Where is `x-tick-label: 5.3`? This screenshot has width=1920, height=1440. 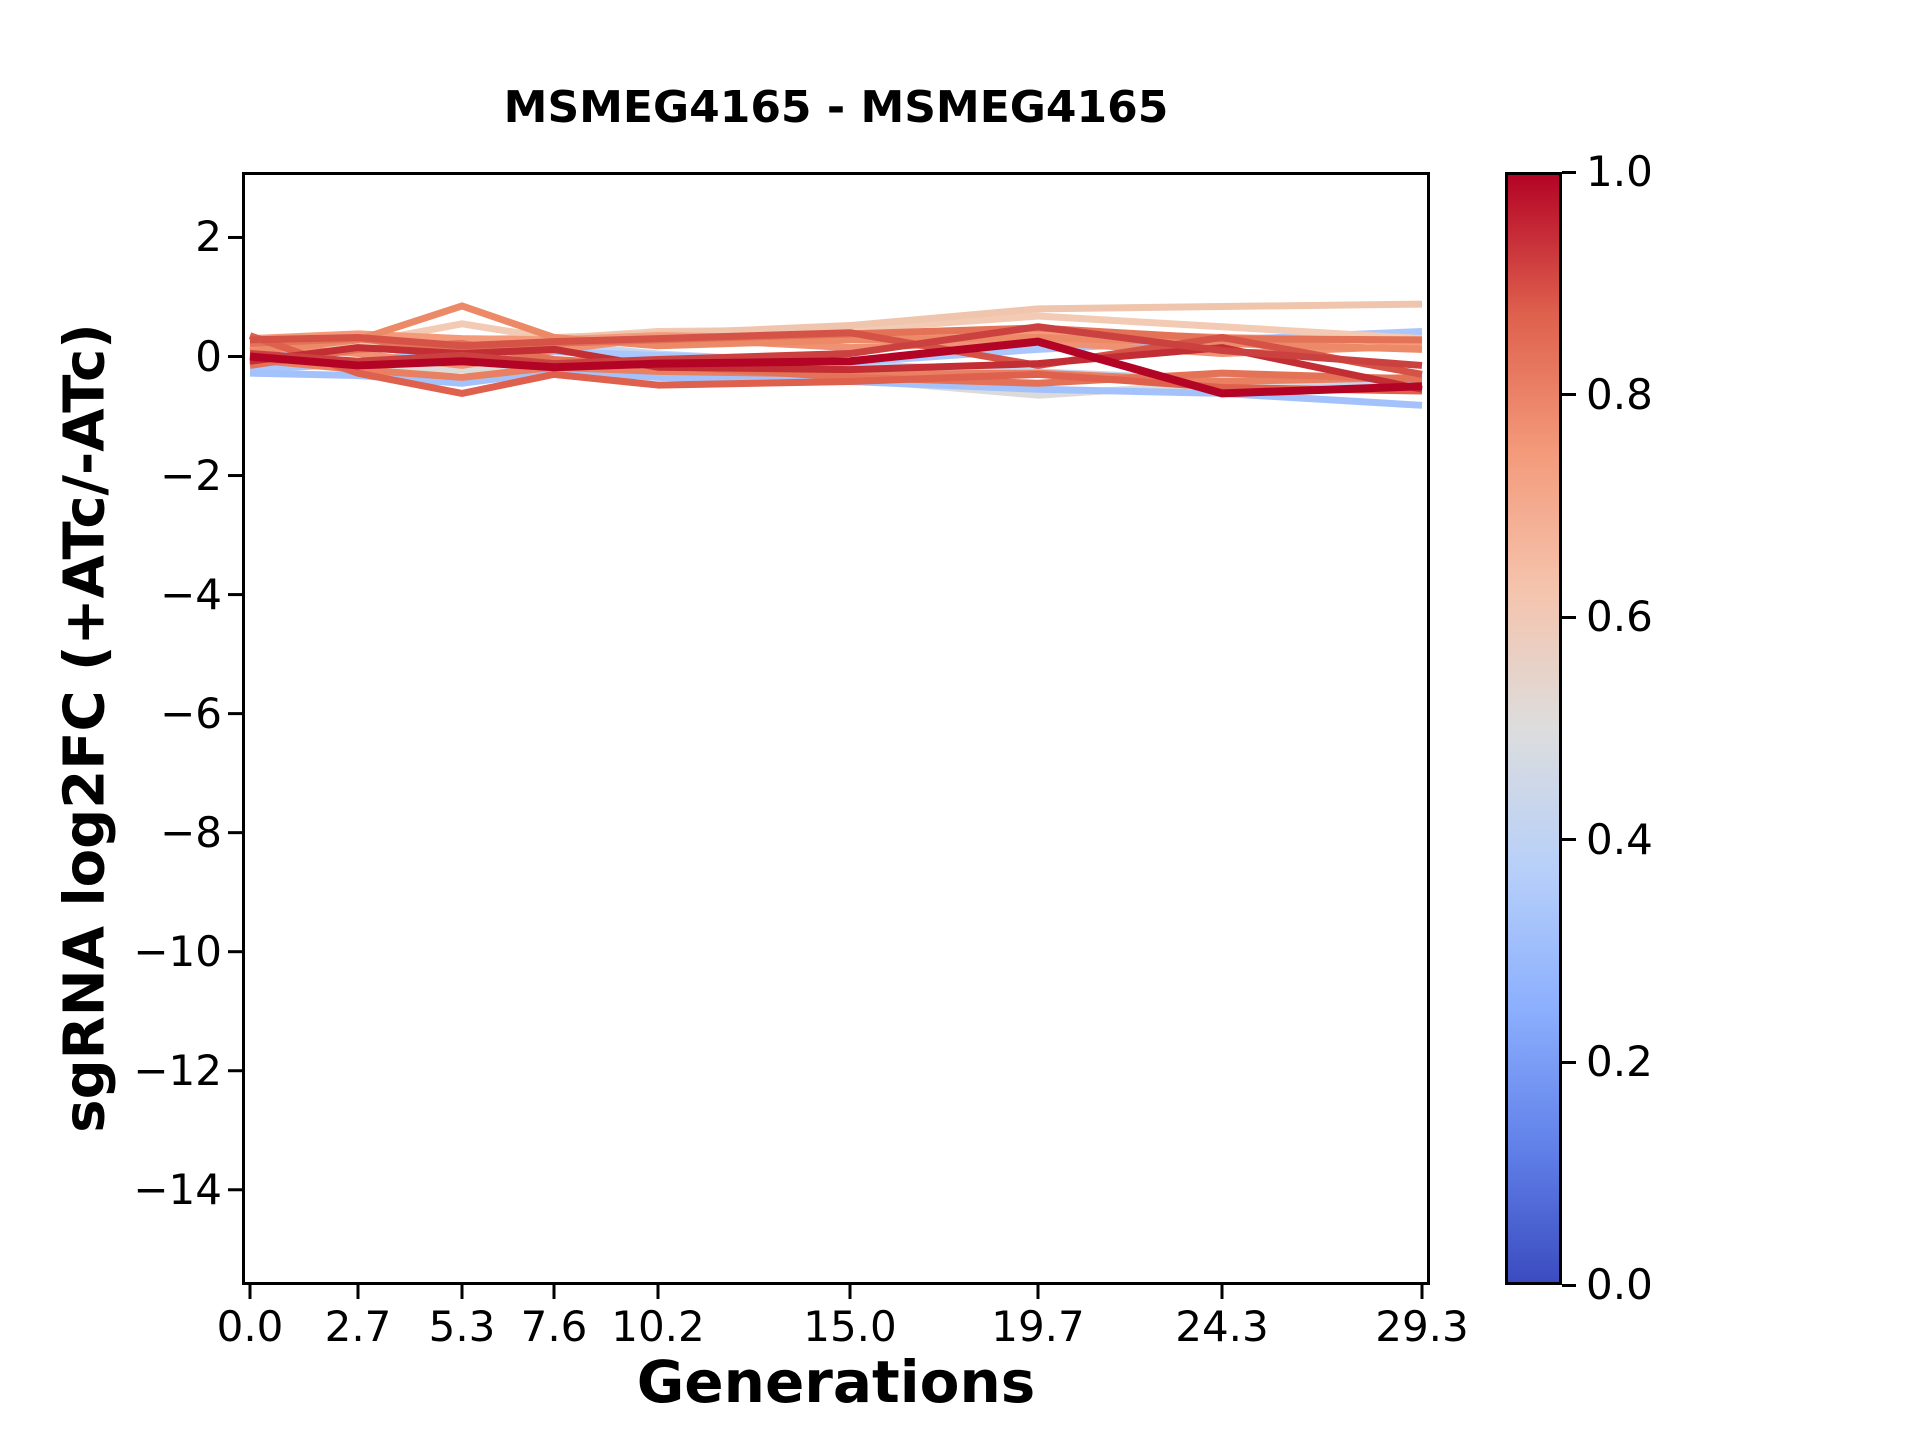
x-tick-label: 5.3 is located at coordinates (462, 1326).